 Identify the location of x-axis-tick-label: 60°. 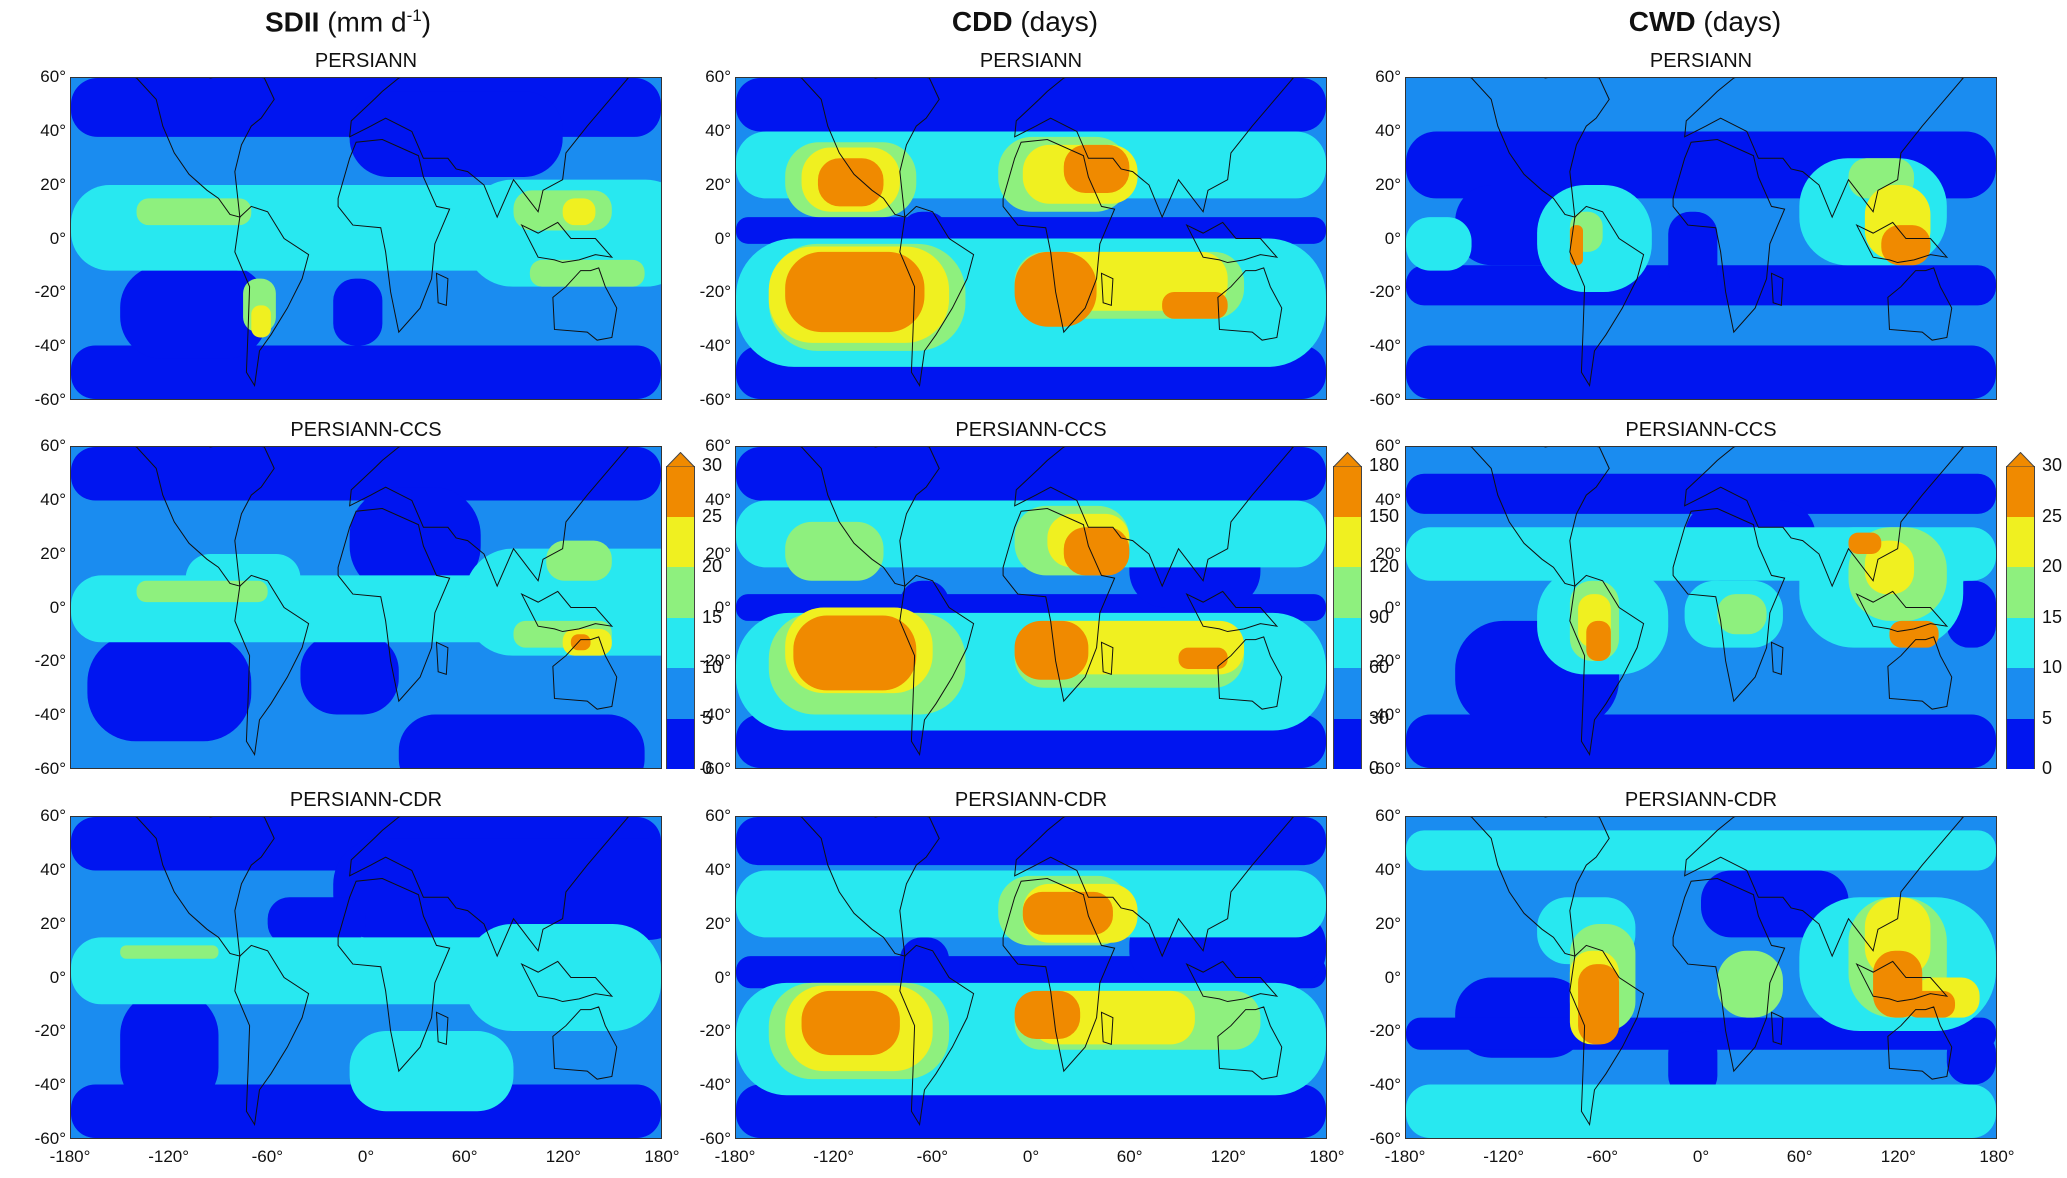
(464, 1156).